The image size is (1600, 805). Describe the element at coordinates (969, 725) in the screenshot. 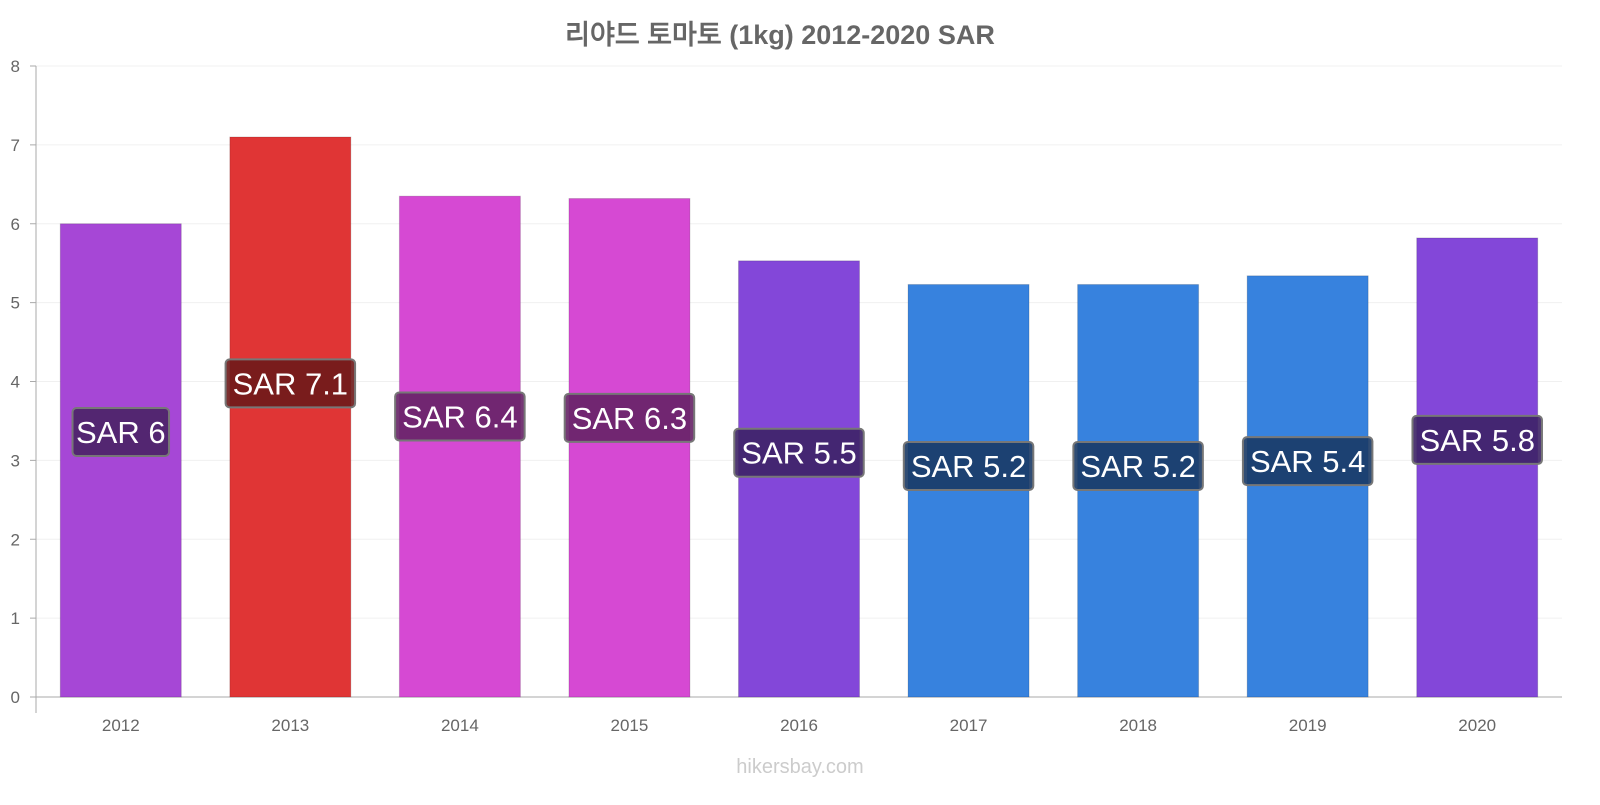

I see `x-tick-label: 2017` at that location.